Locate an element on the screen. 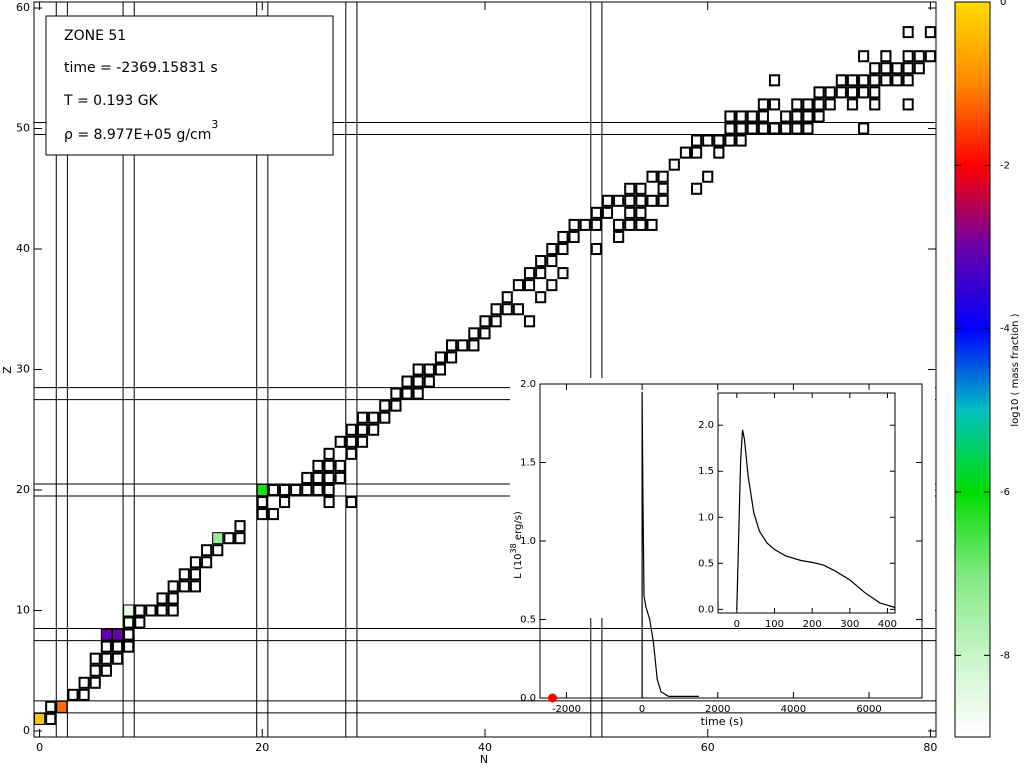 This screenshot has height=768, width=1024. y-tick-label: 40 is located at coordinates (23, 248).